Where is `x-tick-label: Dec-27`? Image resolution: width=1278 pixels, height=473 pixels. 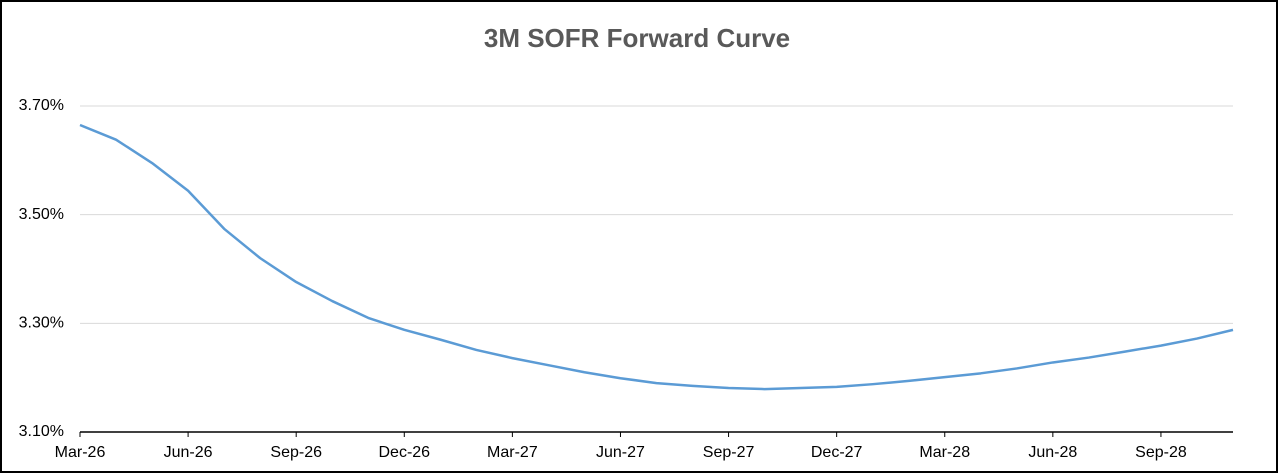
x-tick-label: Dec-27 is located at coordinates (837, 452).